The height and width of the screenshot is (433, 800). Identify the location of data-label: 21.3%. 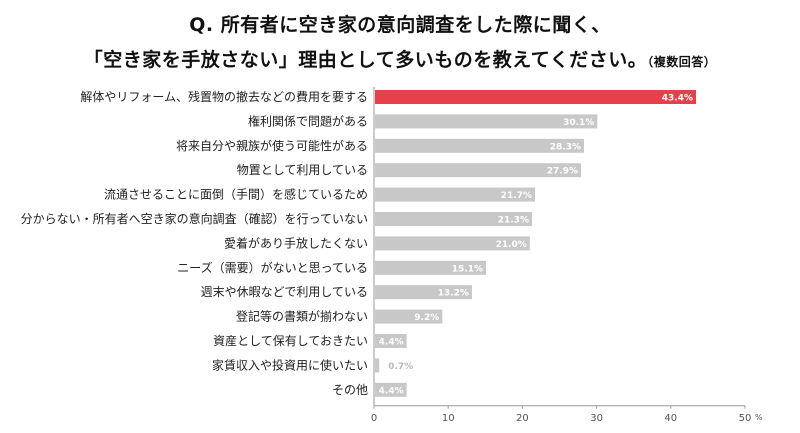
(513, 221).